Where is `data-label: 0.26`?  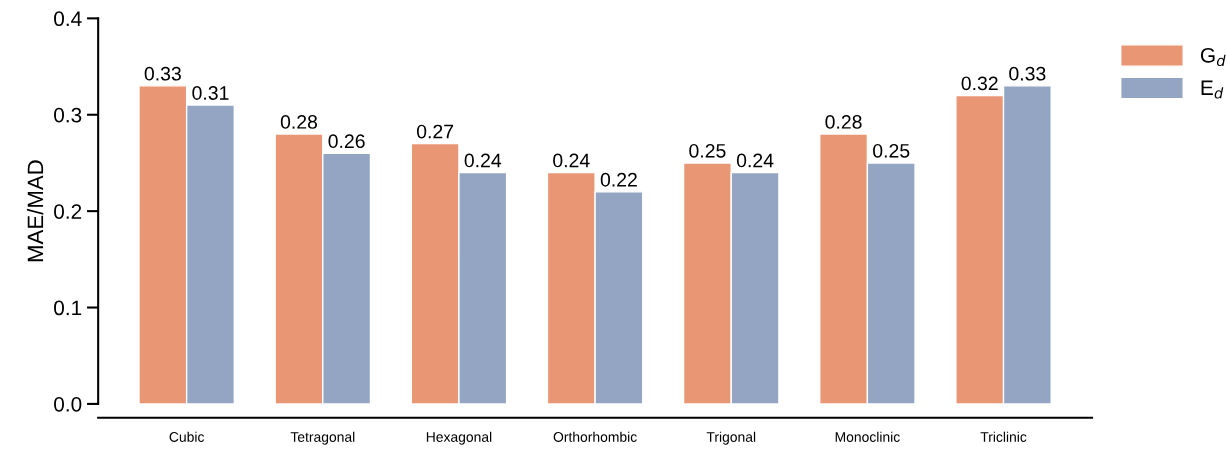 data-label: 0.26 is located at coordinates (346, 141).